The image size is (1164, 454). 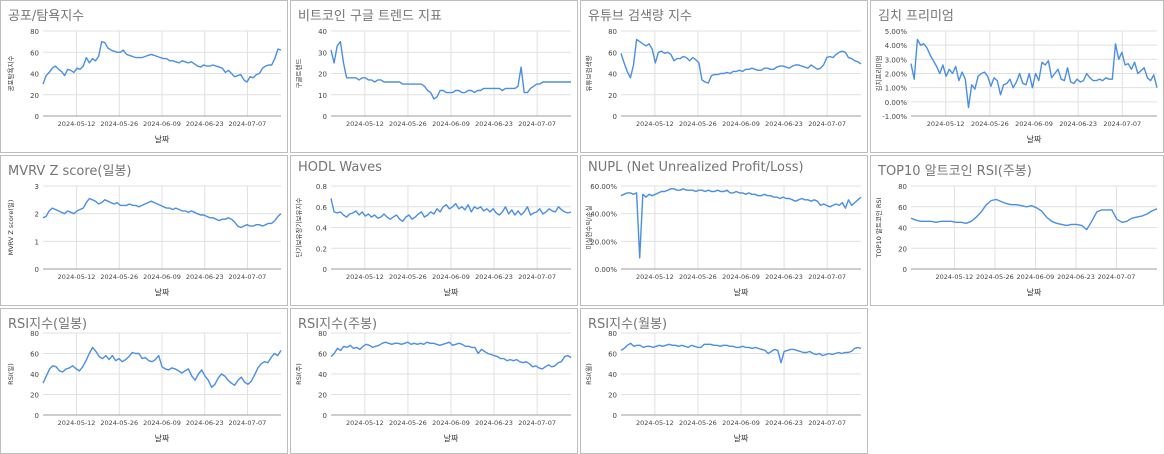 I want to click on chart-title: RSI지수(일봉), so click(x=48, y=324).